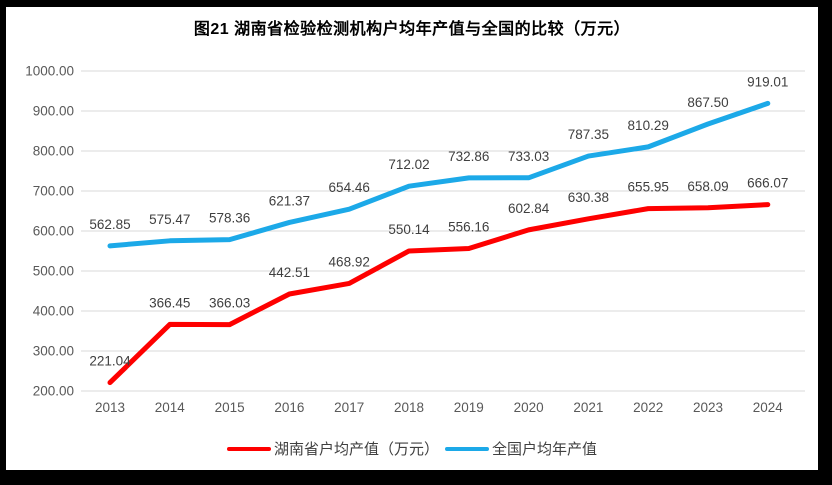  I want to click on y-tick-label: 300.00, so click(53, 351).